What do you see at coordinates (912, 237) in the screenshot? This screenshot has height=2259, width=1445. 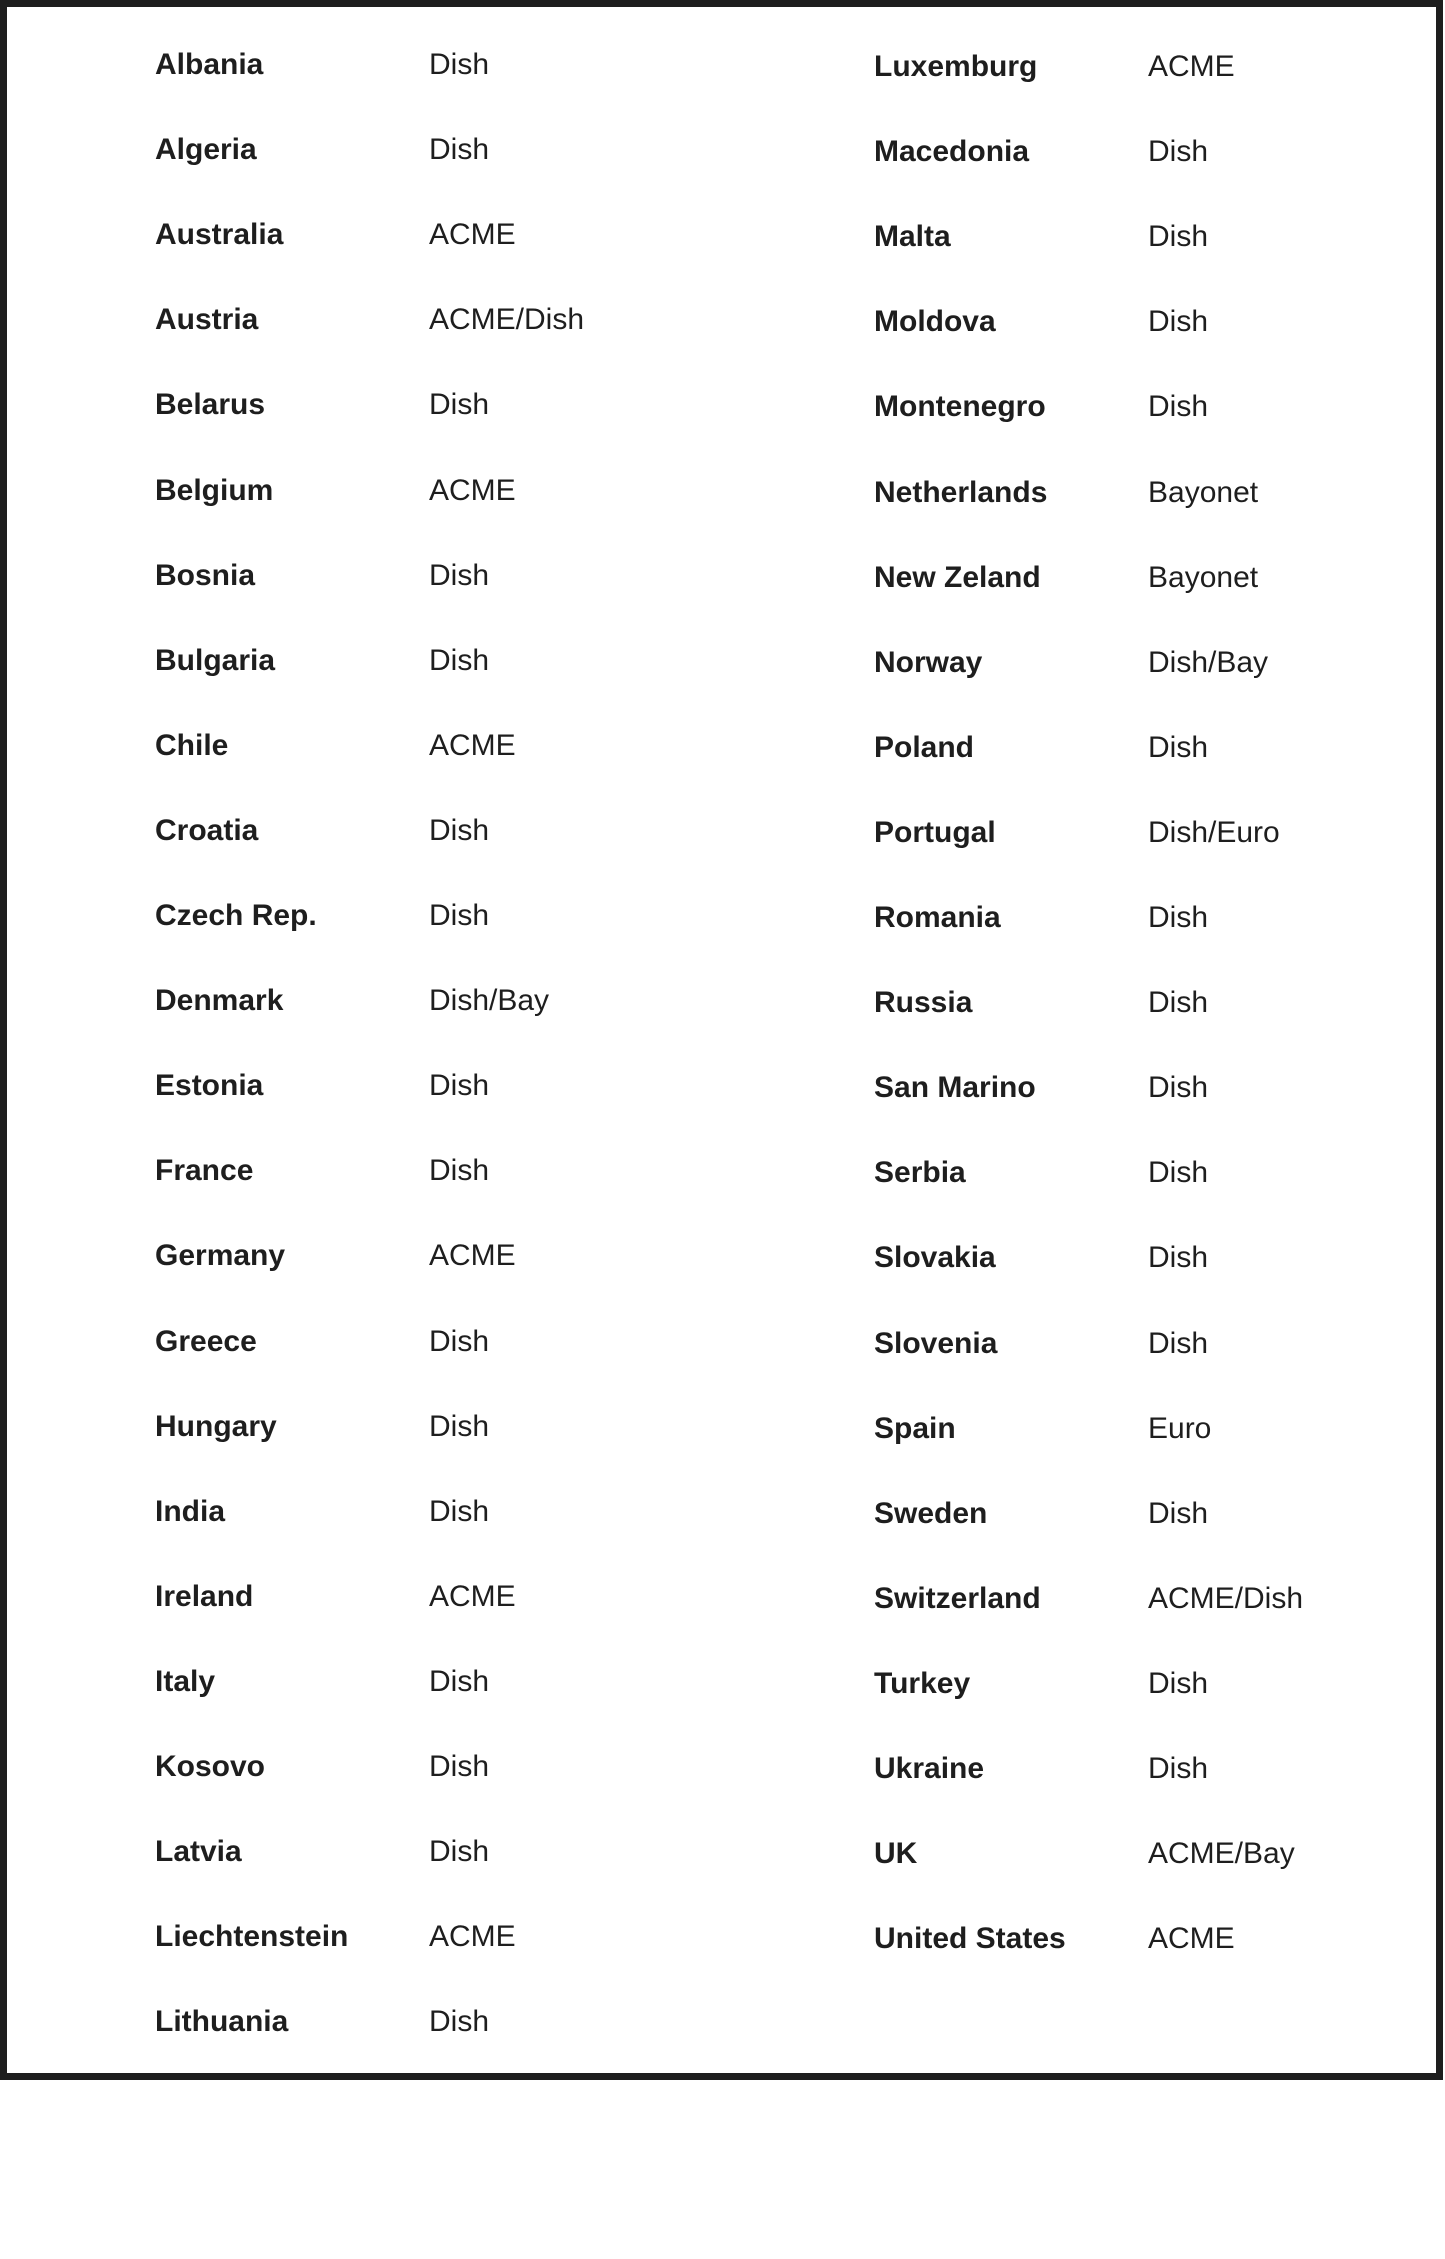 I see `country-name: Malta` at bounding box center [912, 237].